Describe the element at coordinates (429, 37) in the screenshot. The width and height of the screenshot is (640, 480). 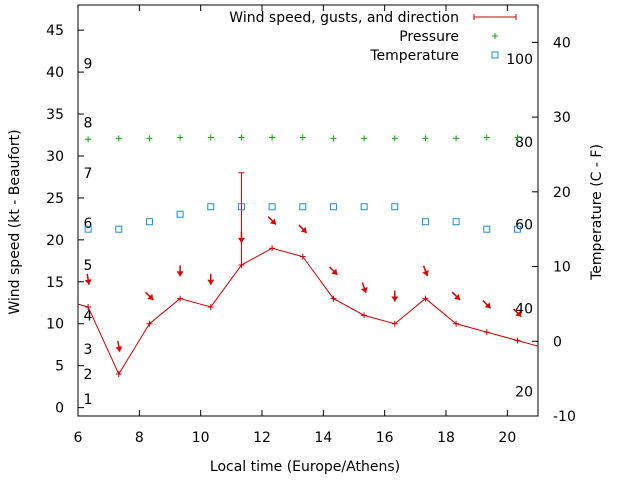
I see `legend-pressure-label: Pressure` at that location.